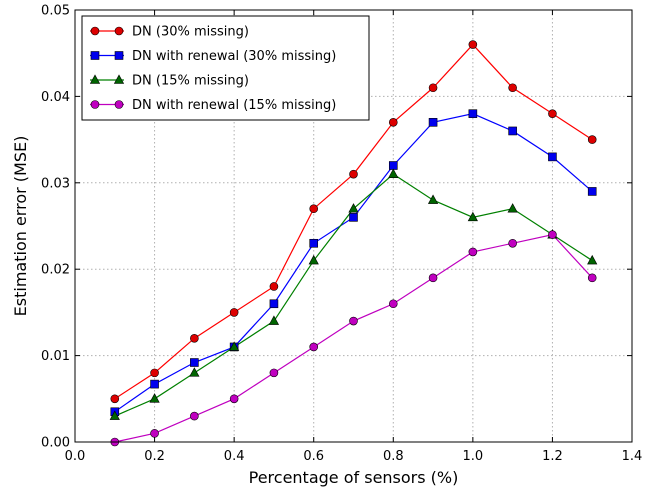  I want to click on data-point-s2-p2, so click(194, 372).